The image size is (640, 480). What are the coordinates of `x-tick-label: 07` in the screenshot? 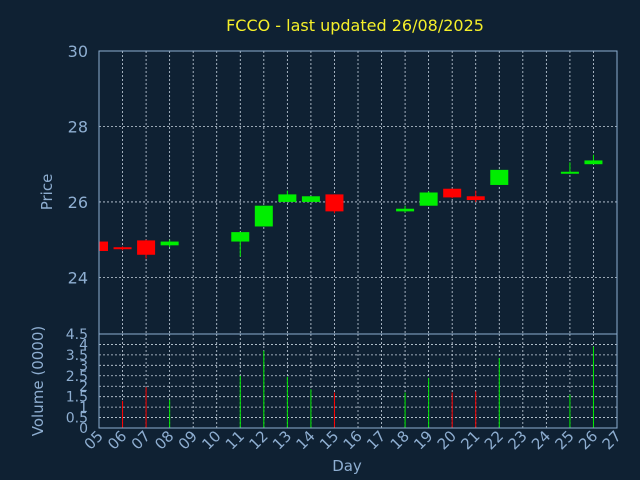 It's located at (141, 440).